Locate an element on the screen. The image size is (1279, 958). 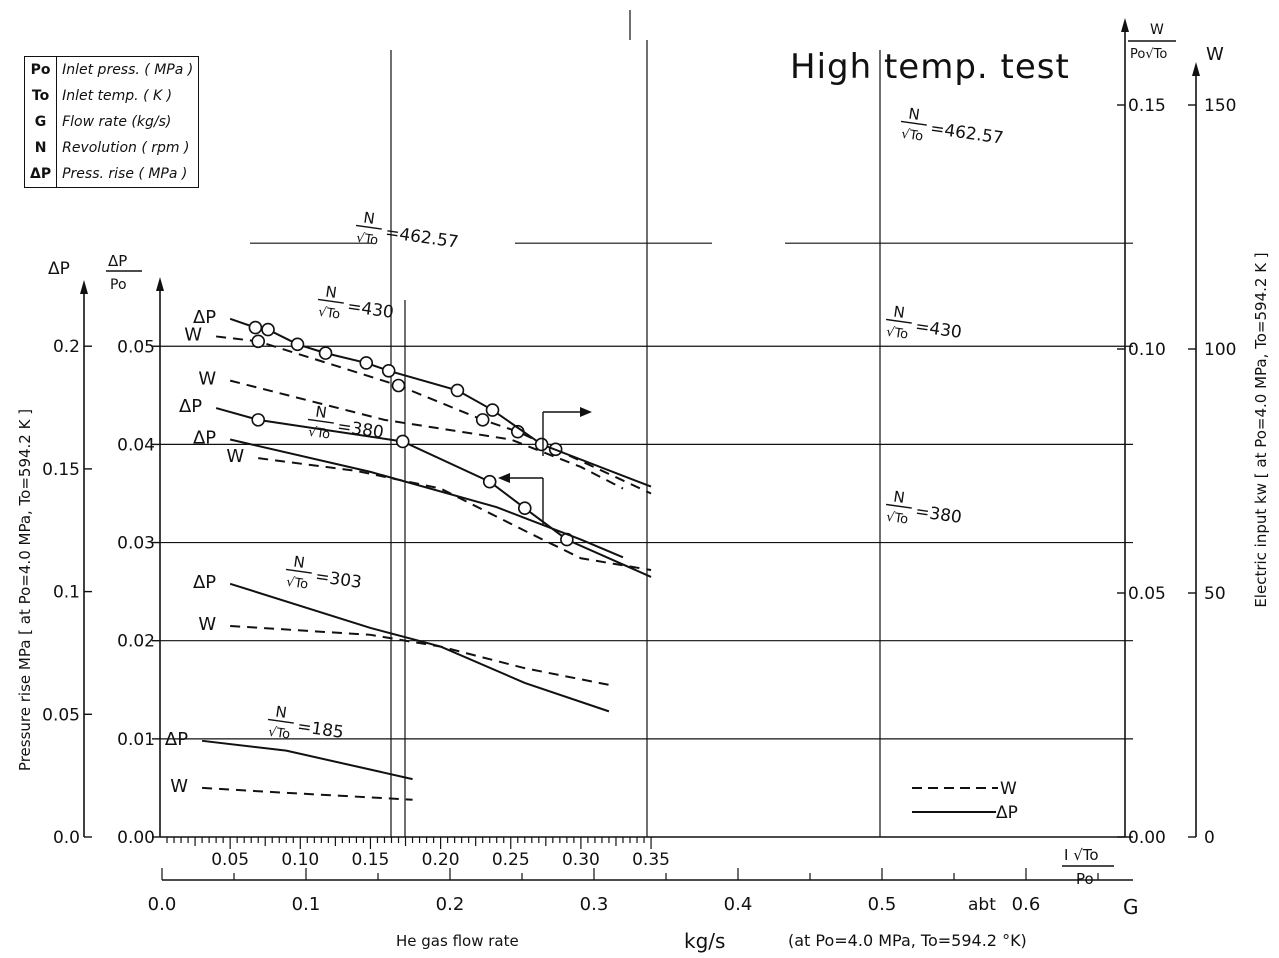
x-flow-tick-label: 0.1 is located at coordinates (306, 904).